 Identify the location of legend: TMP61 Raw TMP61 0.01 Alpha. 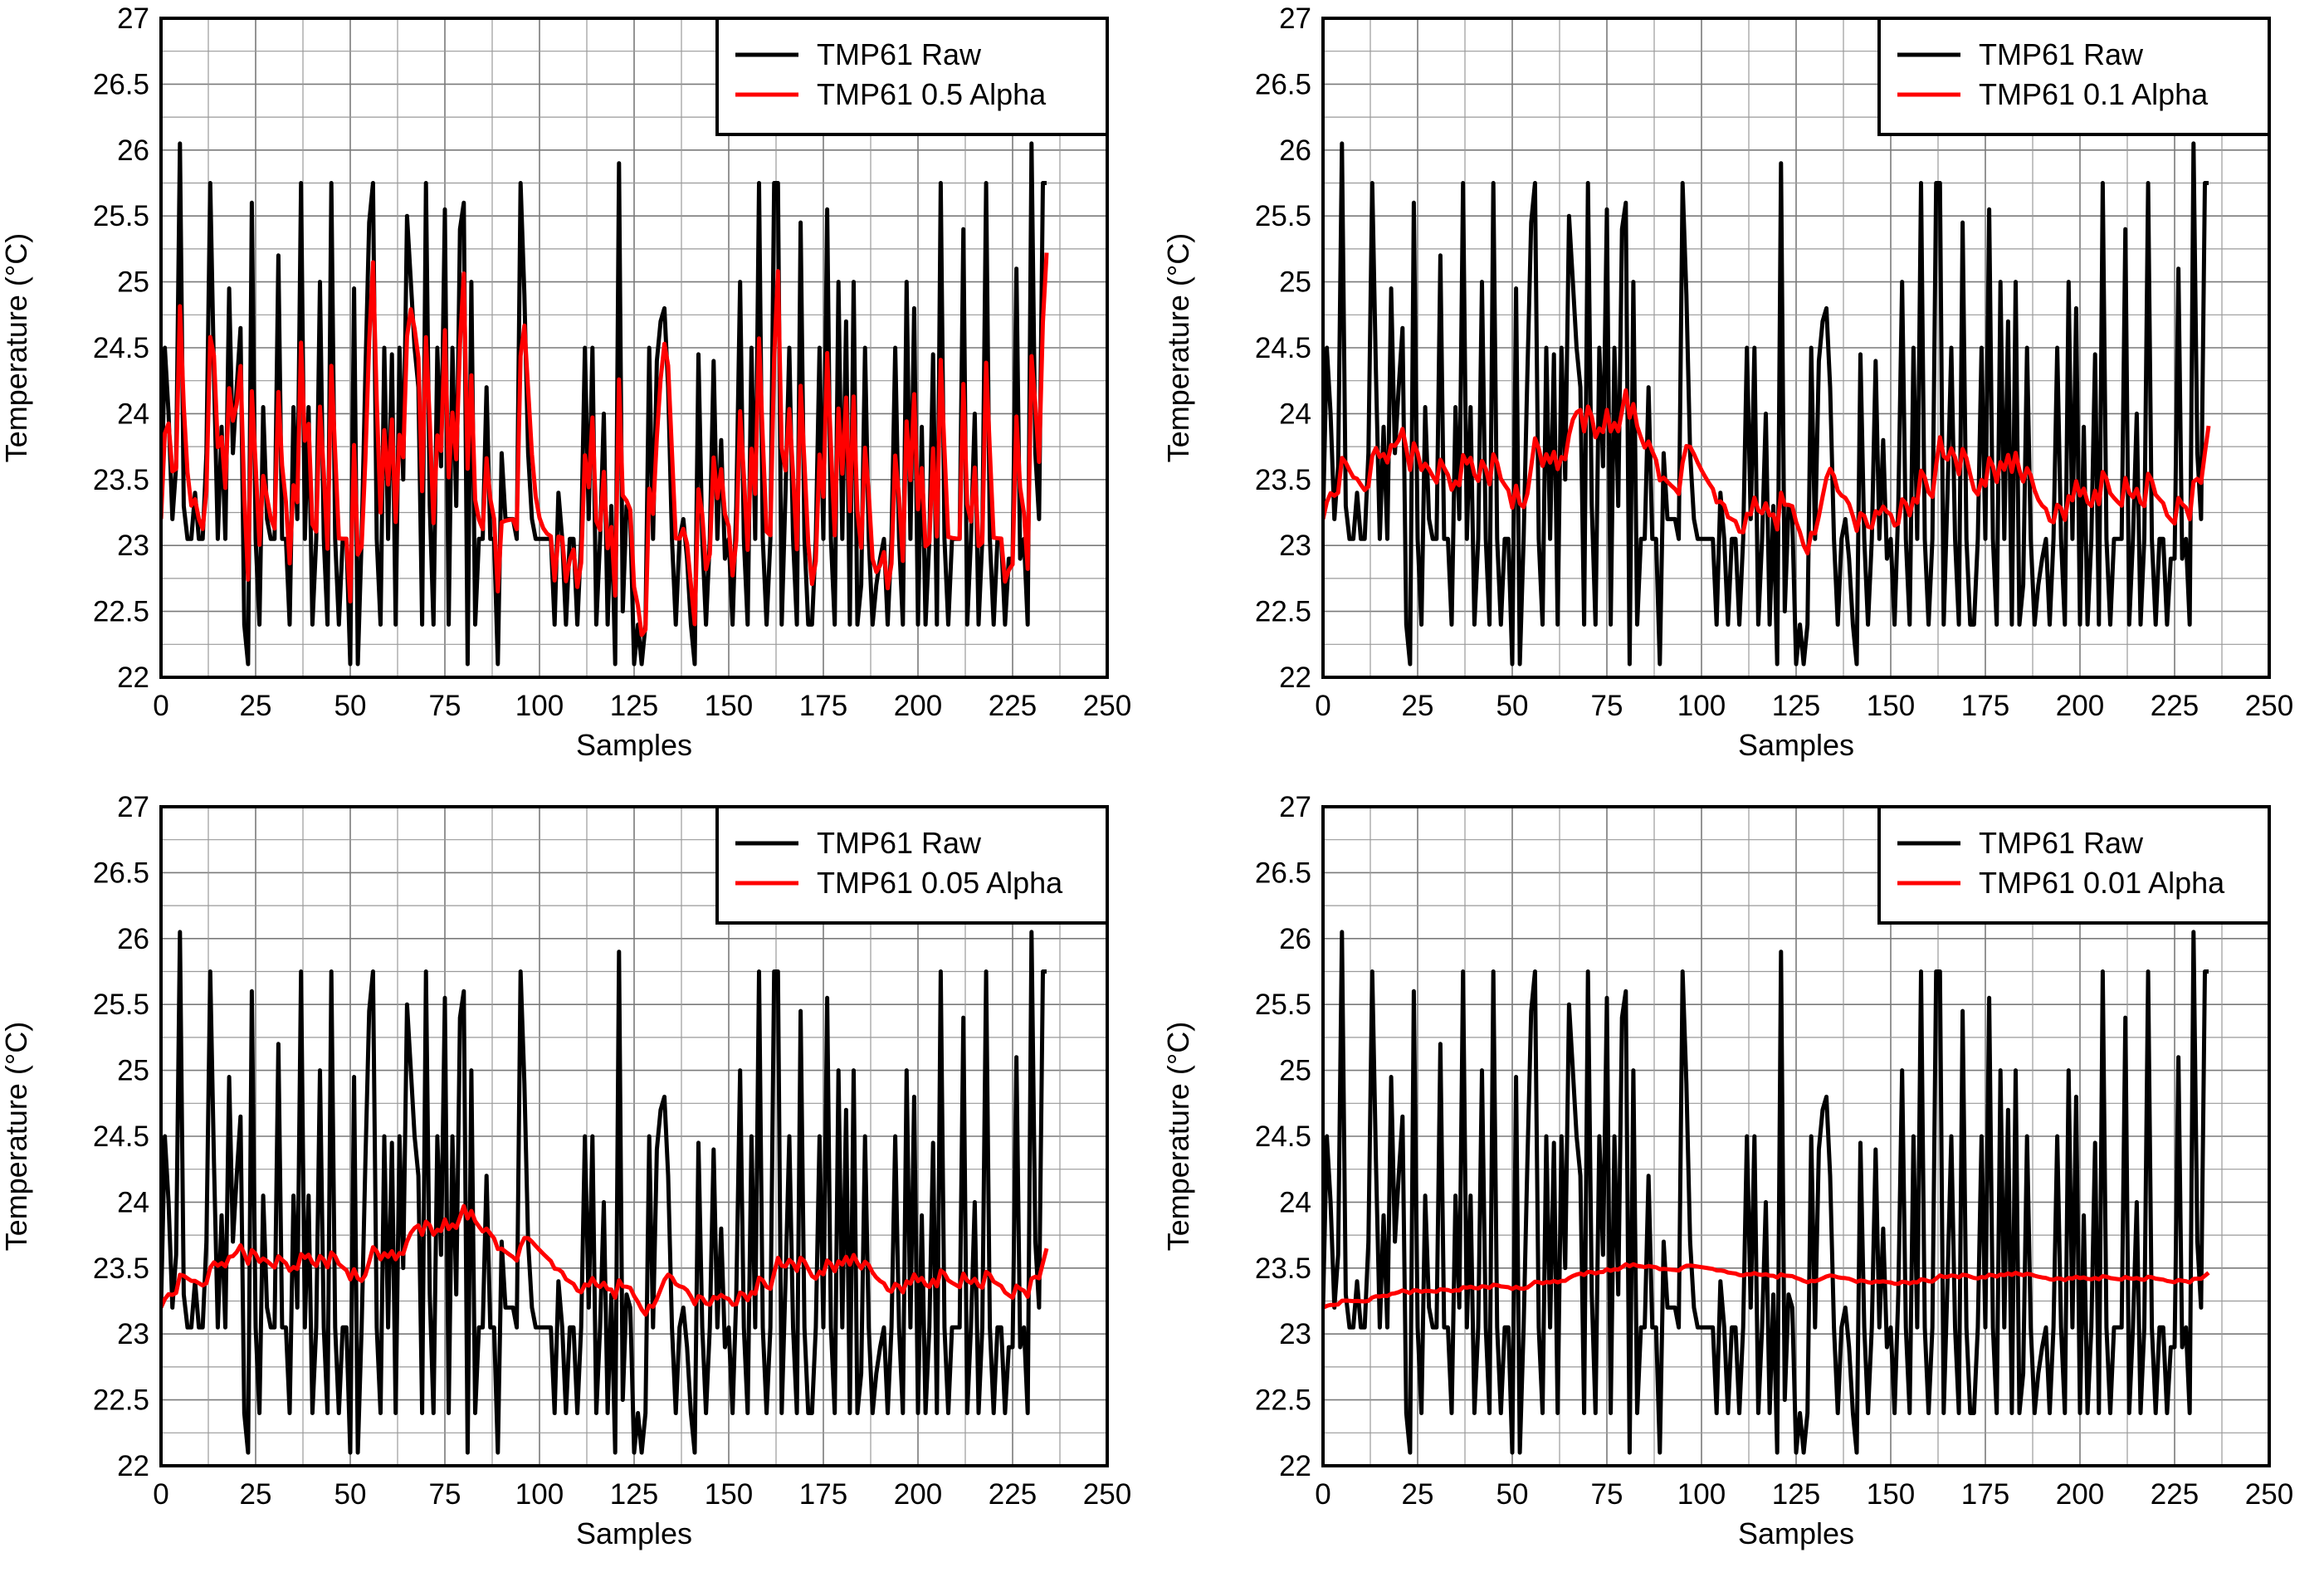
(2074, 865).